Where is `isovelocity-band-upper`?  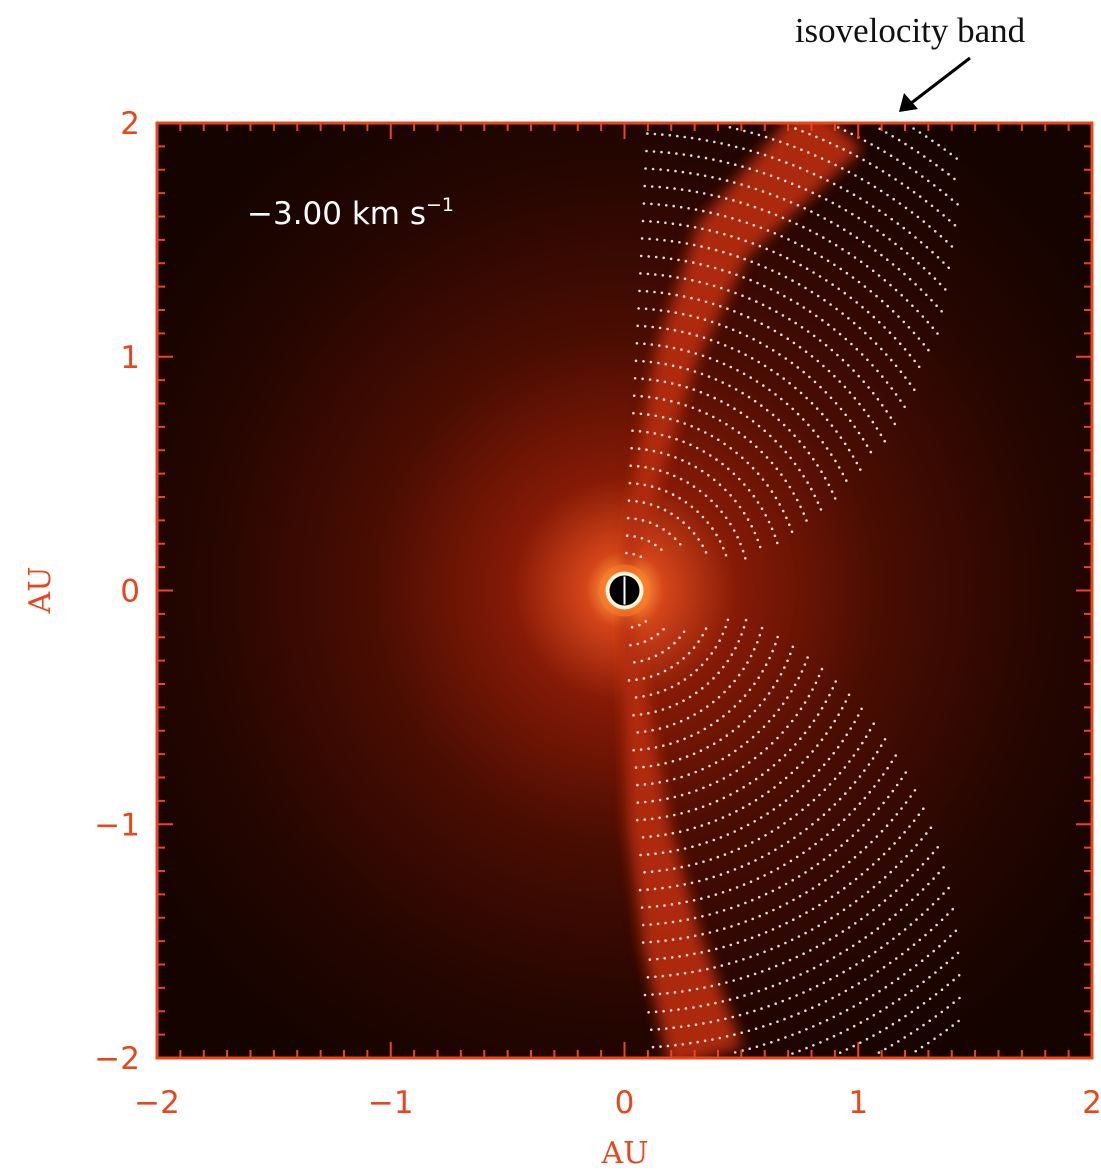 isovelocity-band-upper is located at coordinates (741, 351).